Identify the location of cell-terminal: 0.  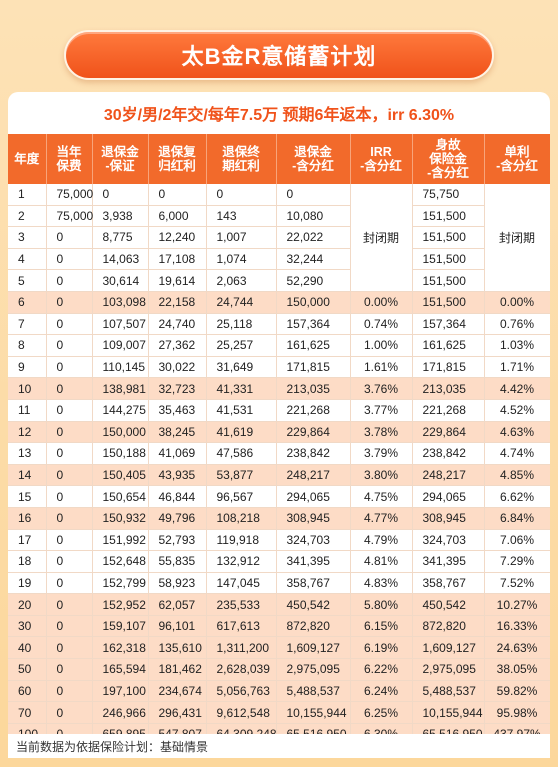
(241, 195).